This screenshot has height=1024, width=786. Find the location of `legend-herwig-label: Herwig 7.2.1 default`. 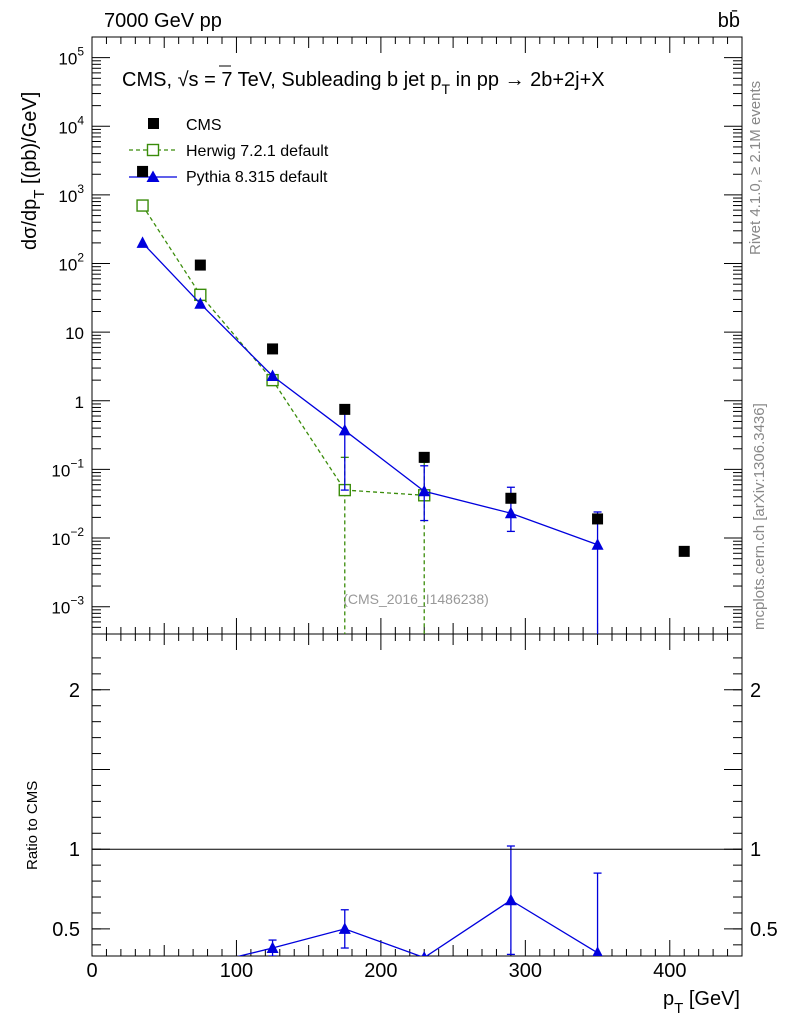

legend-herwig-label: Herwig 7.2.1 default is located at coordinates (257, 151).